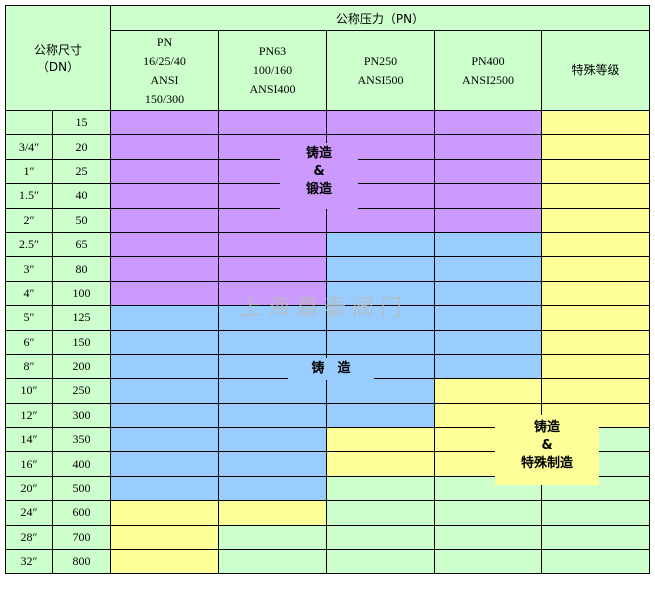 This screenshot has height=603, width=655. Describe the element at coordinates (29, 171) in the screenshot. I see `size-inch-cell: 1″` at that location.